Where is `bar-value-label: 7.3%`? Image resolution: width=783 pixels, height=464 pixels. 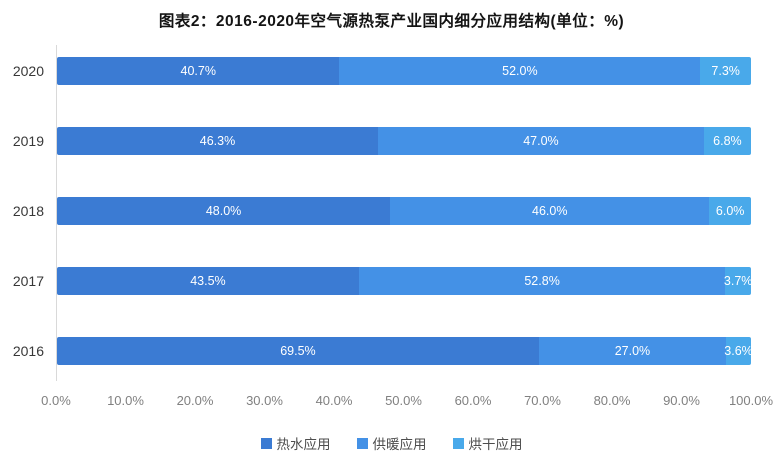
bar-value-label: 7.3% is located at coordinates (725, 71).